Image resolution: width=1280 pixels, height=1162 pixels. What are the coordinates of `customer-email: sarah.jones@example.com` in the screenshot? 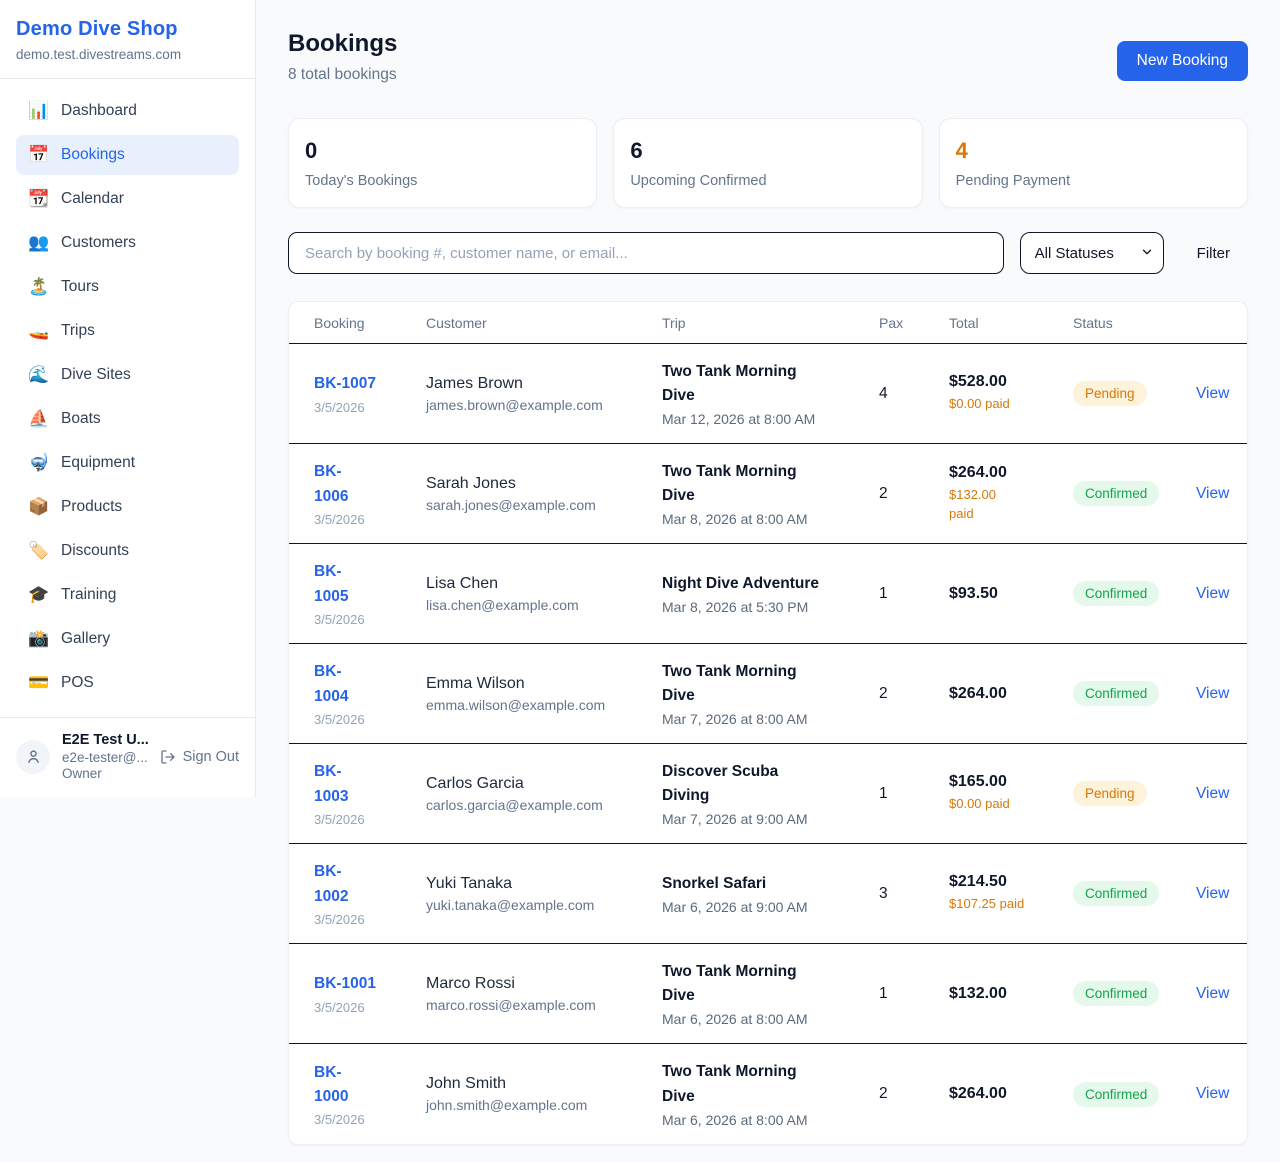 It's located at (511, 504).